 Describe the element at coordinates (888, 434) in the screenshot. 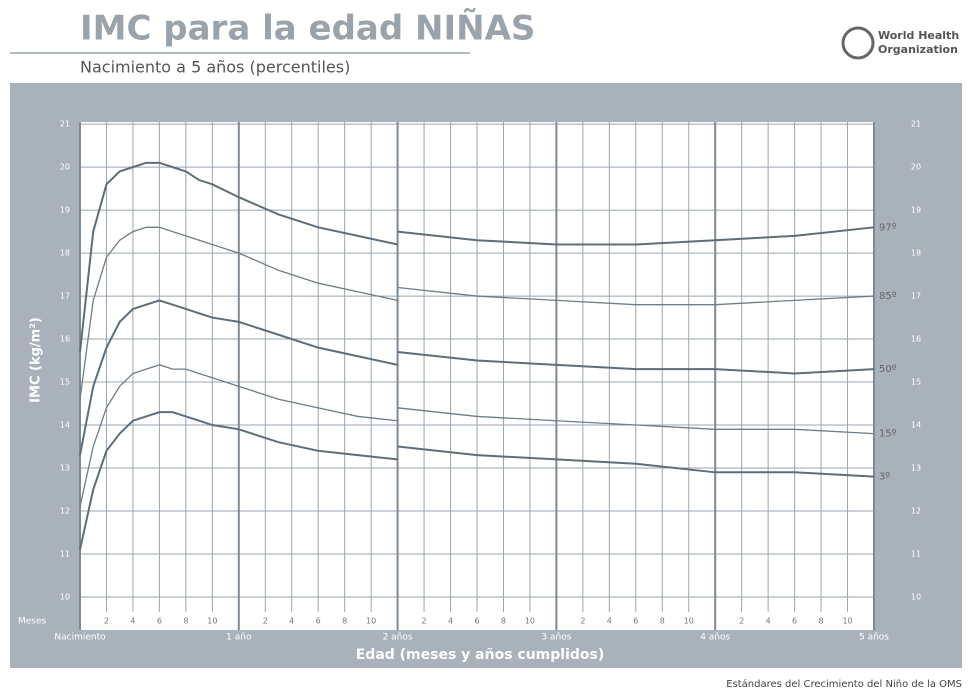

I see `legend-label: 15º` at that location.